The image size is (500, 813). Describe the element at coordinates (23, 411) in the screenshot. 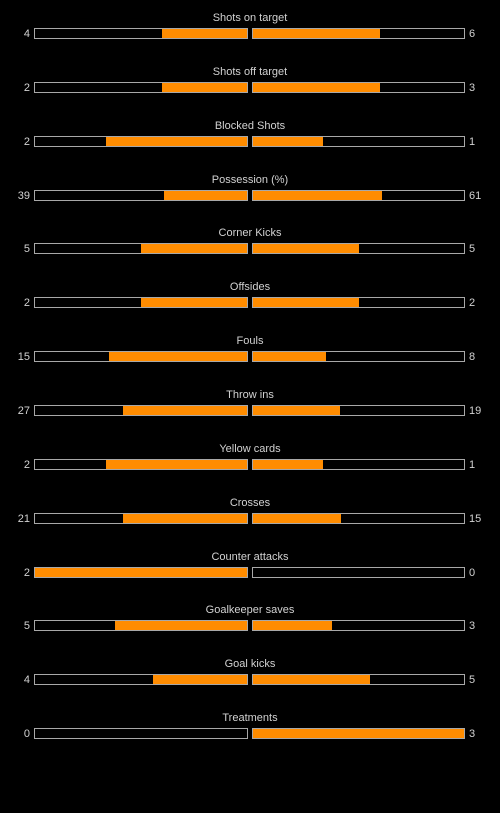

I see `home-value: 27` at that location.